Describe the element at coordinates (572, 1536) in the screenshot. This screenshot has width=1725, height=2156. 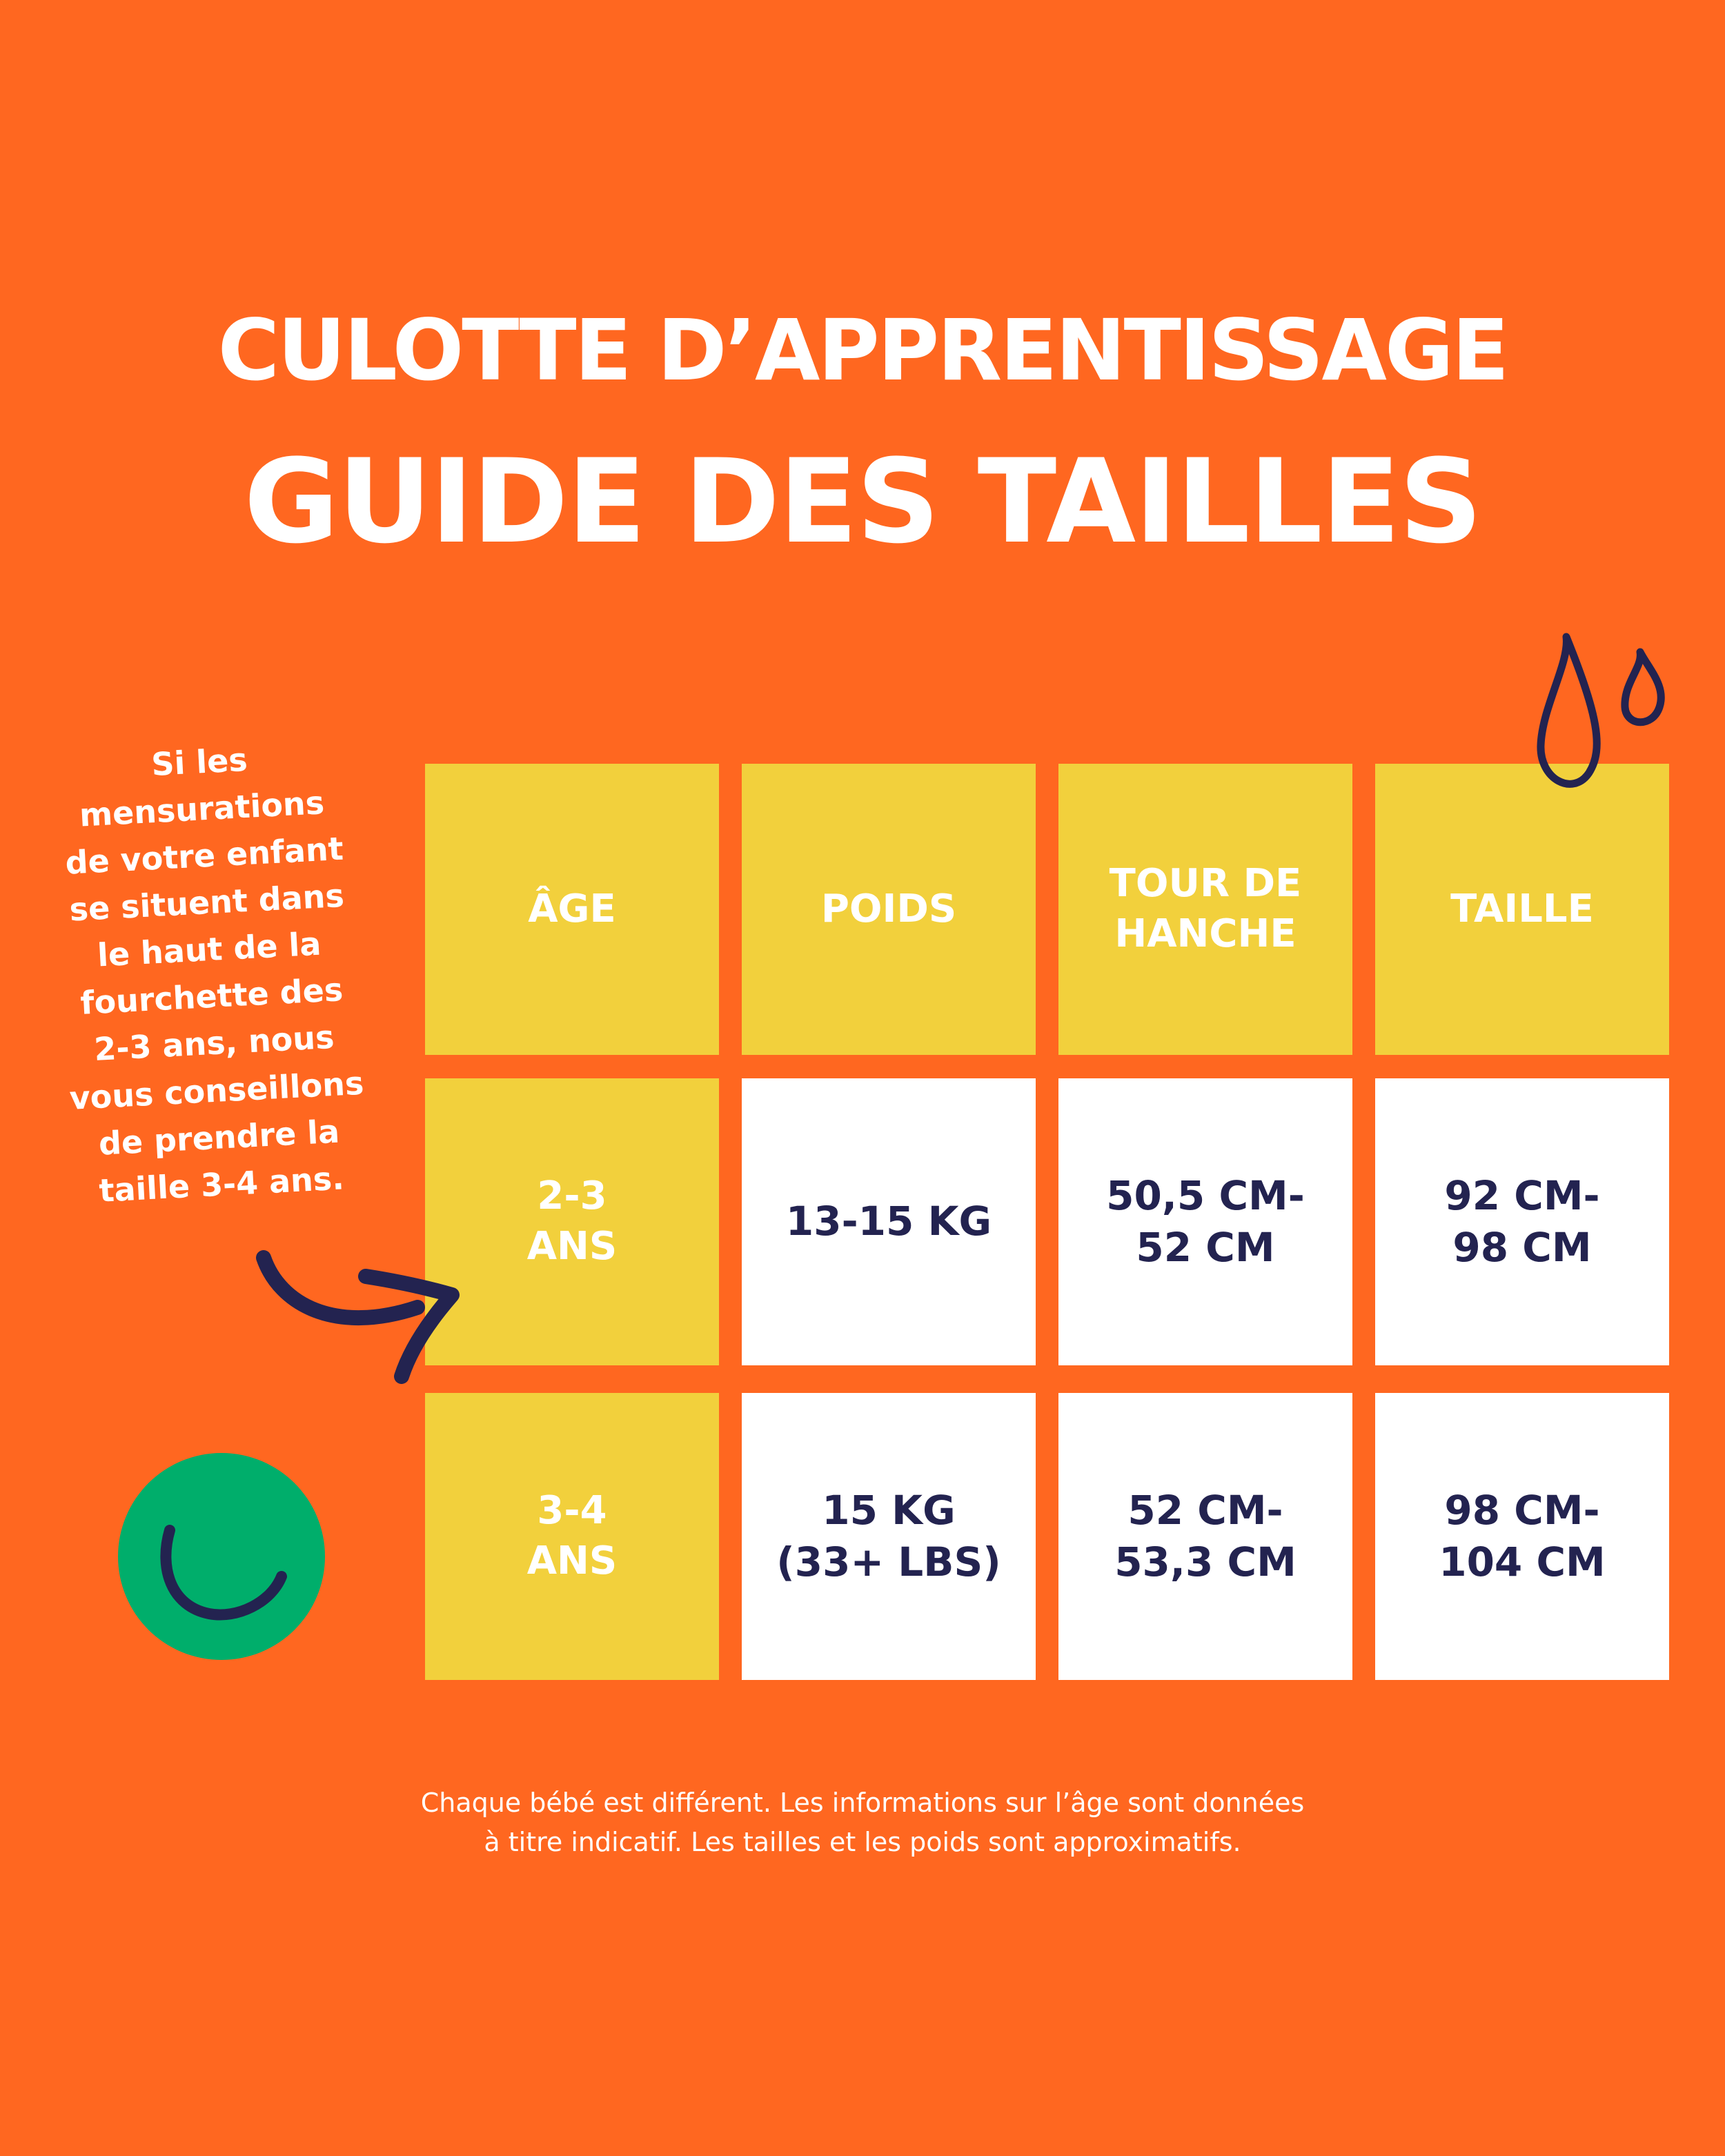
I see `row-age-cell: 3-4 ANS` at that location.